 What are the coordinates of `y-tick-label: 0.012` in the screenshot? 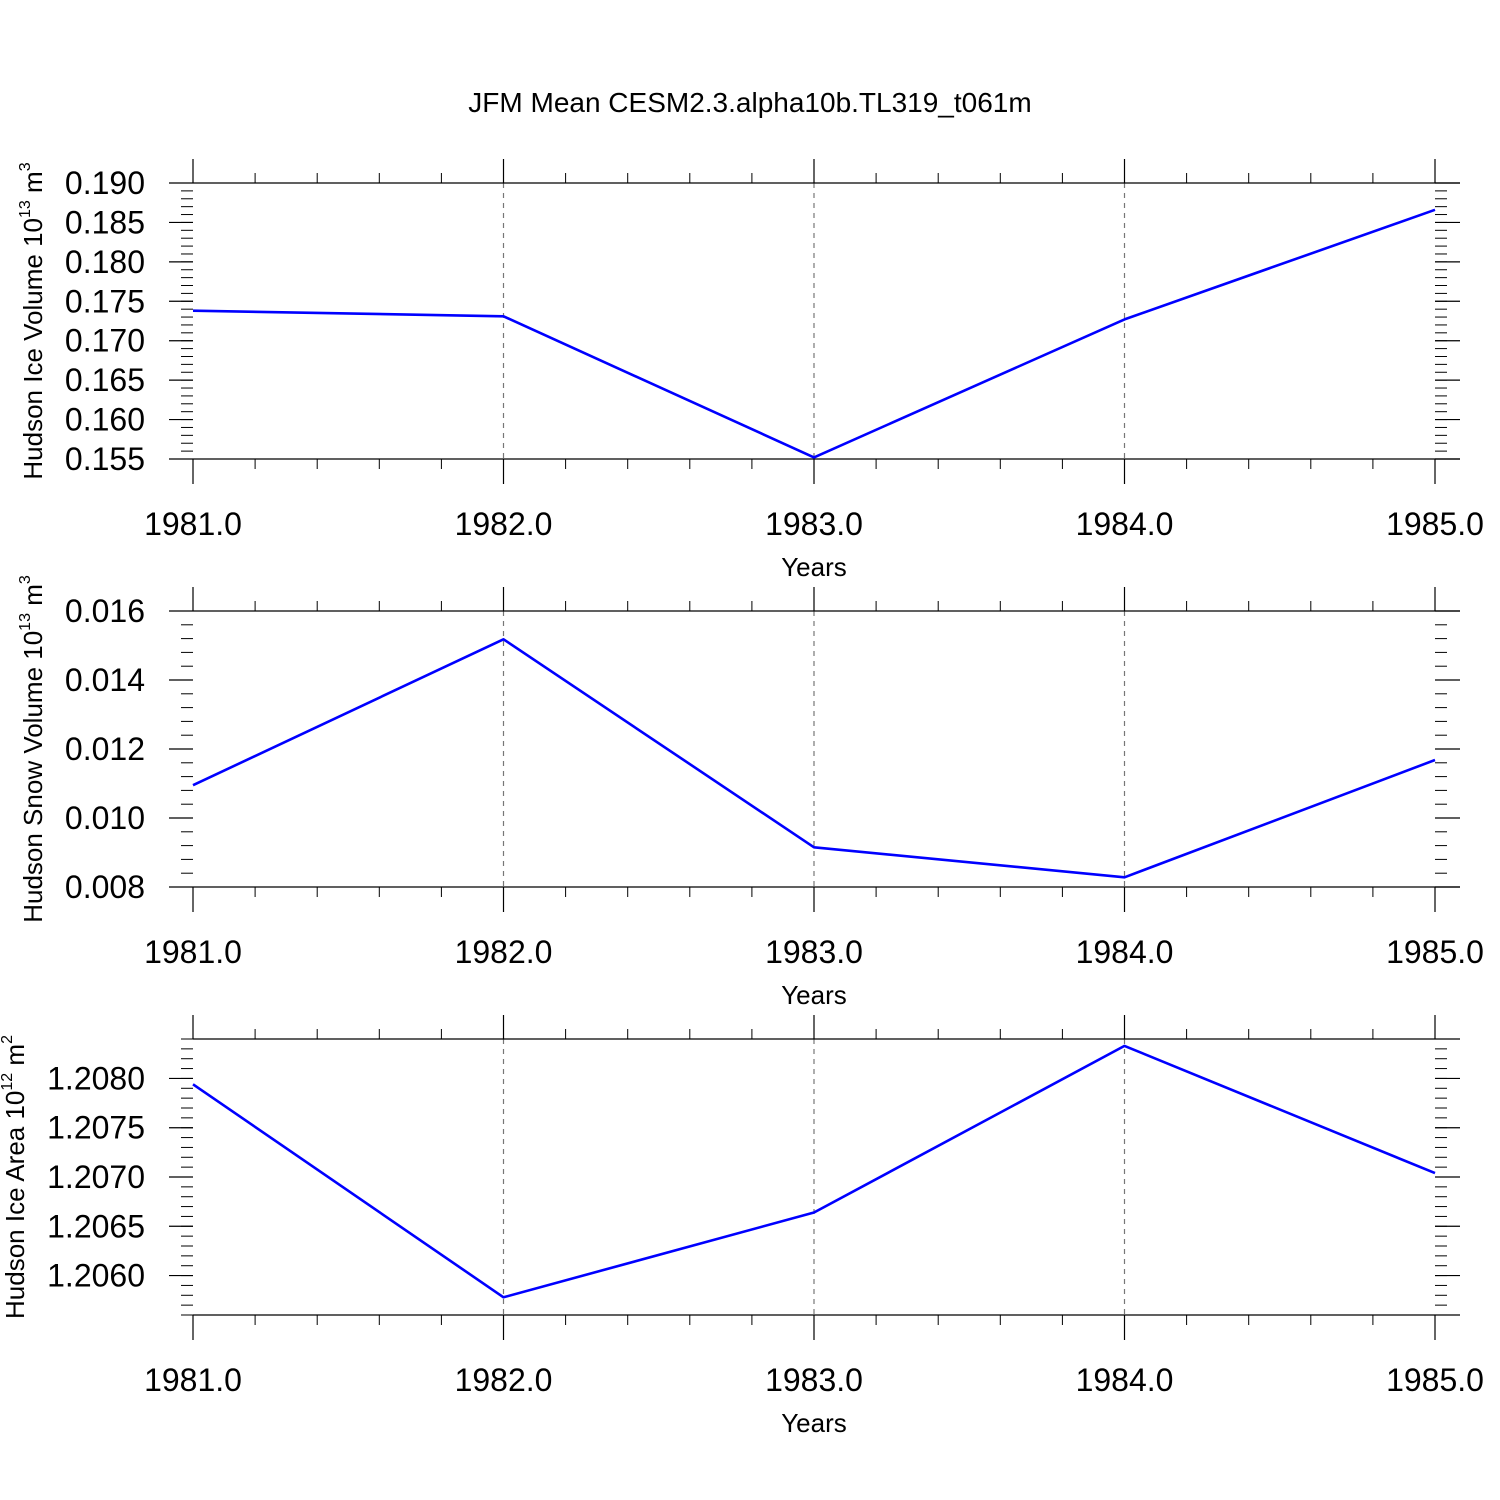 It's located at (105, 749).